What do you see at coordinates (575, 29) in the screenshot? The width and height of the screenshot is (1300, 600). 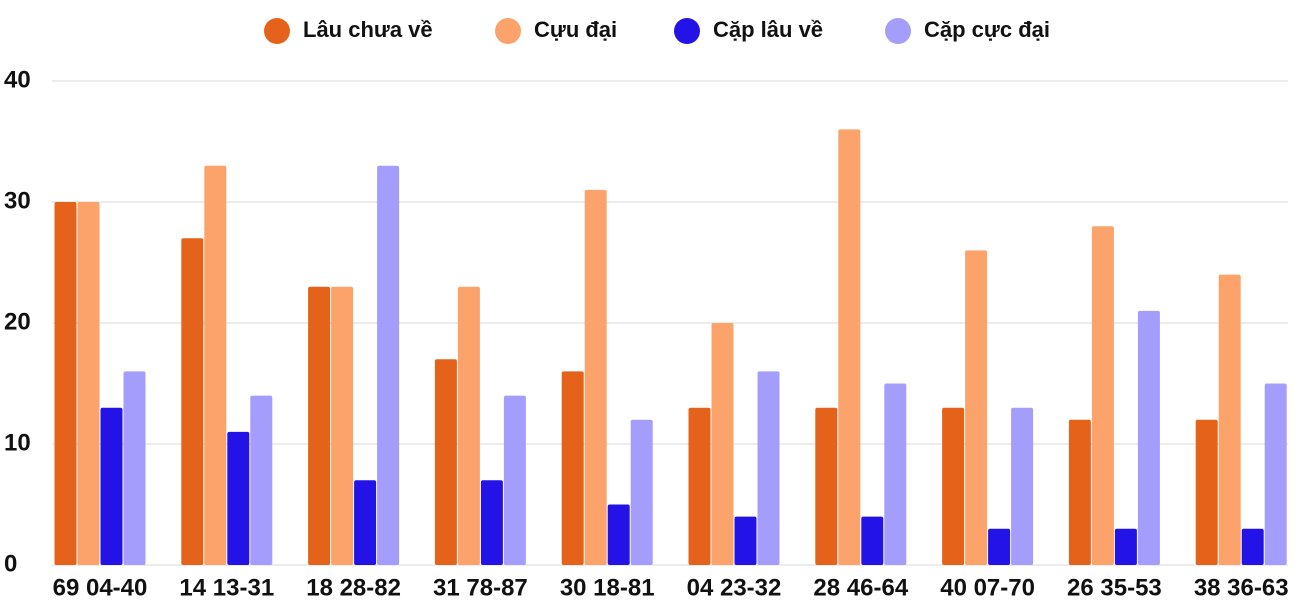 I see `legend-label: Cựu đại` at bounding box center [575, 29].